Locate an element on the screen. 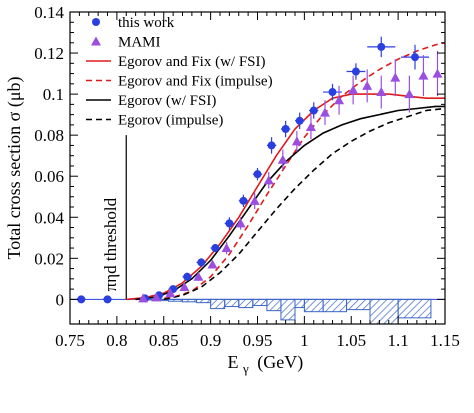 This screenshot has height=413, width=474. x-tick-label: 0.8 is located at coordinates (116, 340).